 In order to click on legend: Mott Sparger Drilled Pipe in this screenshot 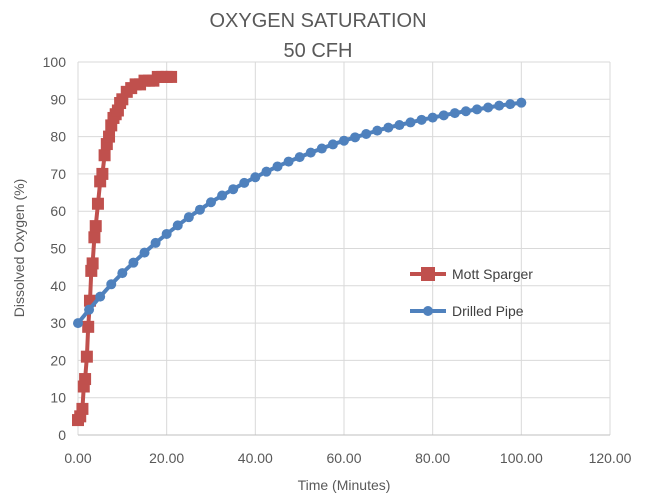, I will do `click(471, 292)`.